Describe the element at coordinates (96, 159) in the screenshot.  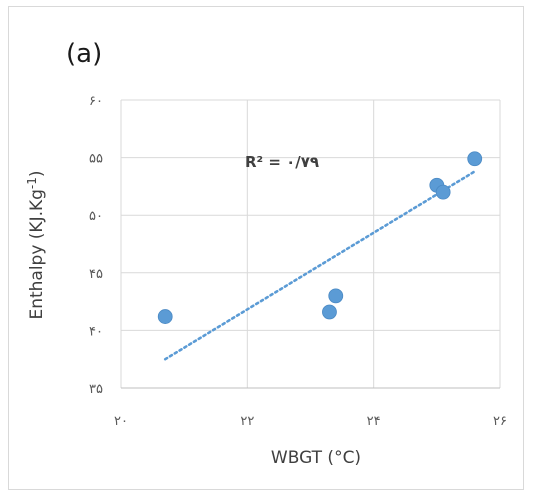
I see `y-tick-label: ۵۵` at that location.